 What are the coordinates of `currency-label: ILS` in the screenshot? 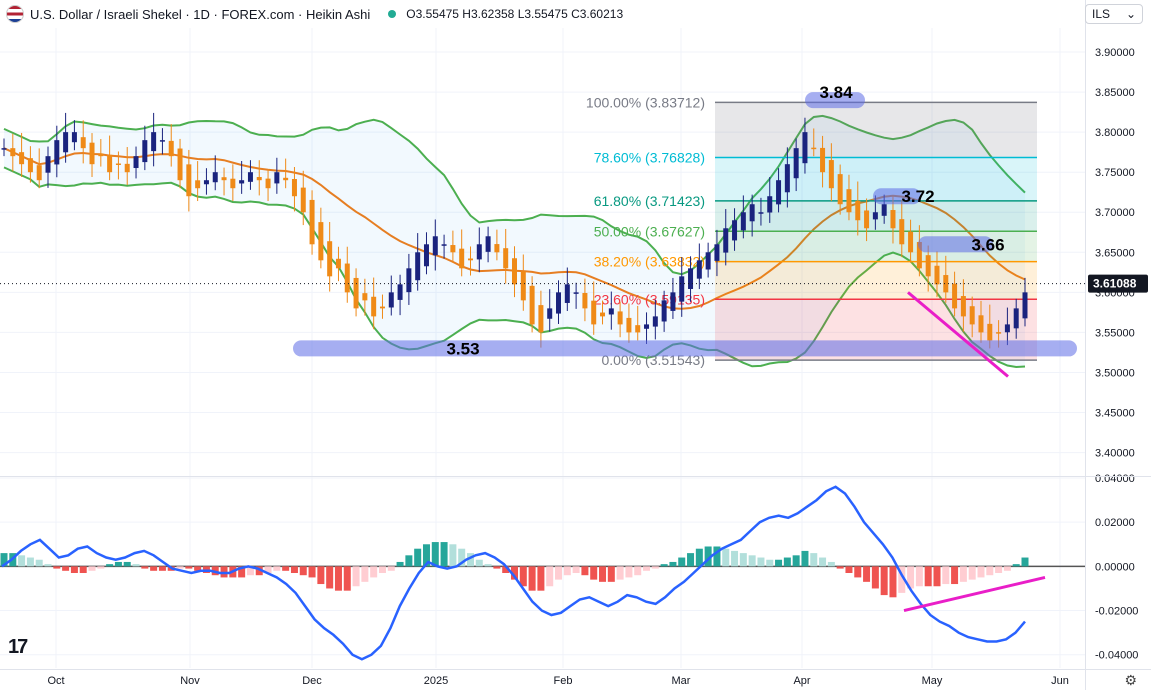 It's located at (1101, 14).